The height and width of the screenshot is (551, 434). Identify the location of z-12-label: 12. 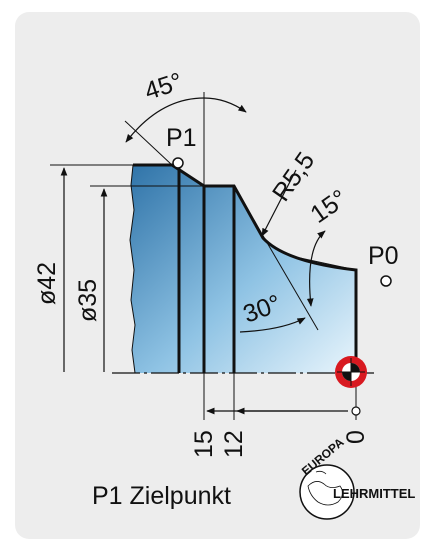
(234, 444).